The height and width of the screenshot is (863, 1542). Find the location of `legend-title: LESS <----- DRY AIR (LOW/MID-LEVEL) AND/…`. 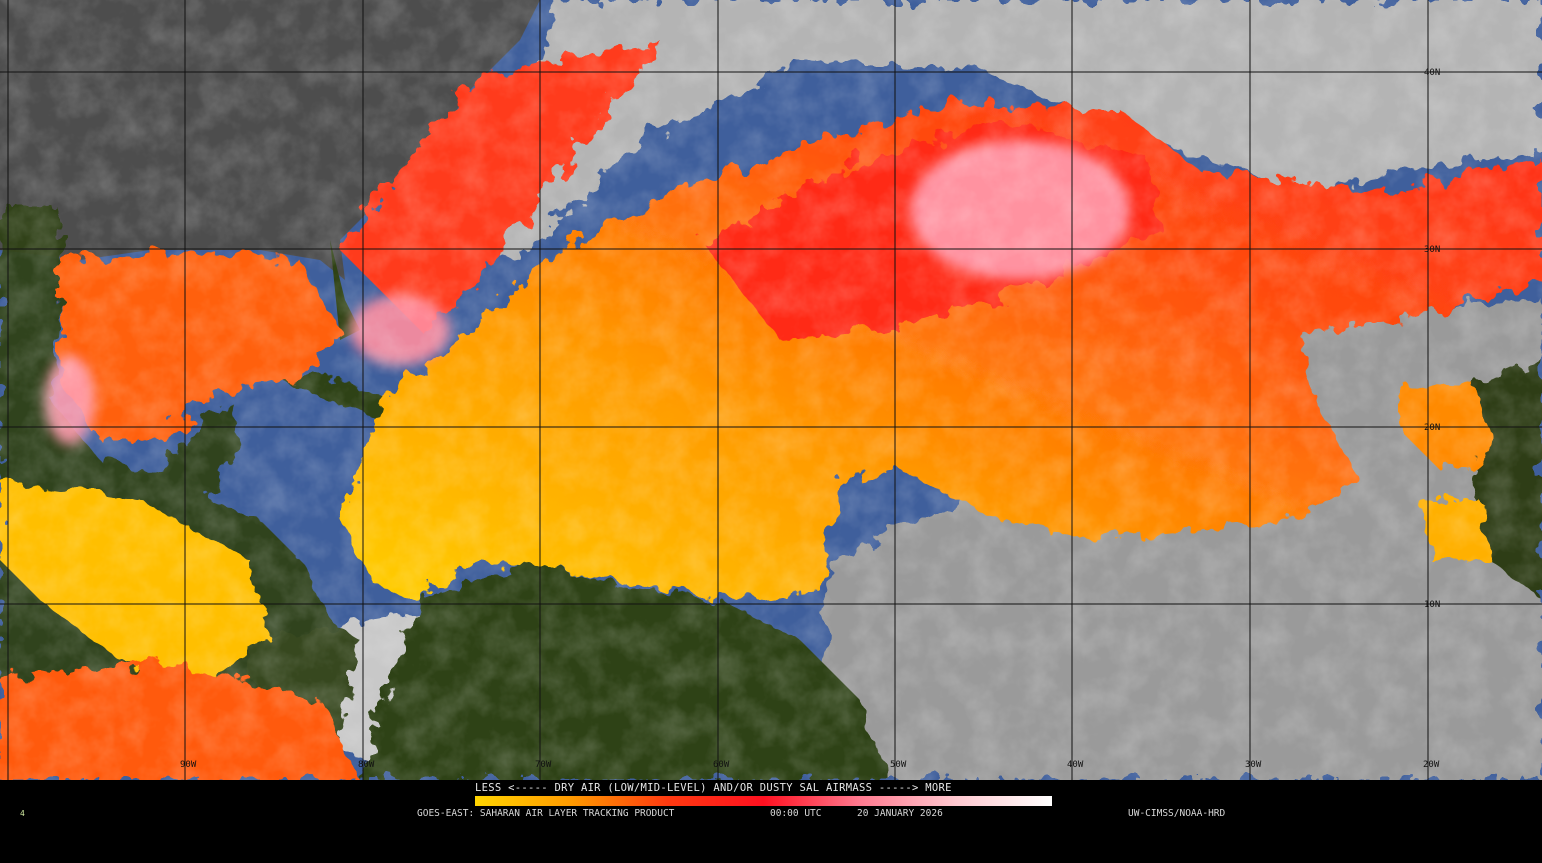

legend-title: LESS <----- DRY AIR (LOW/MID-LEVEL) AND/… is located at coordinates (713, 788).